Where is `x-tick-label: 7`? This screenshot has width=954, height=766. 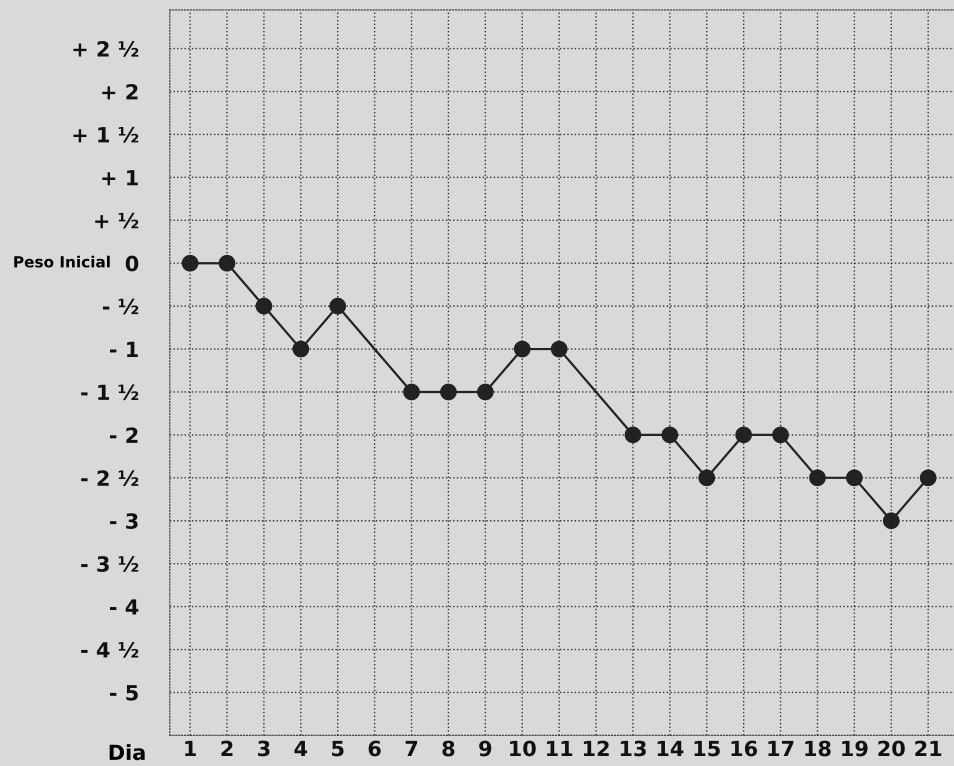 x-tick-label: 7 is located at coordinates (412, 748).